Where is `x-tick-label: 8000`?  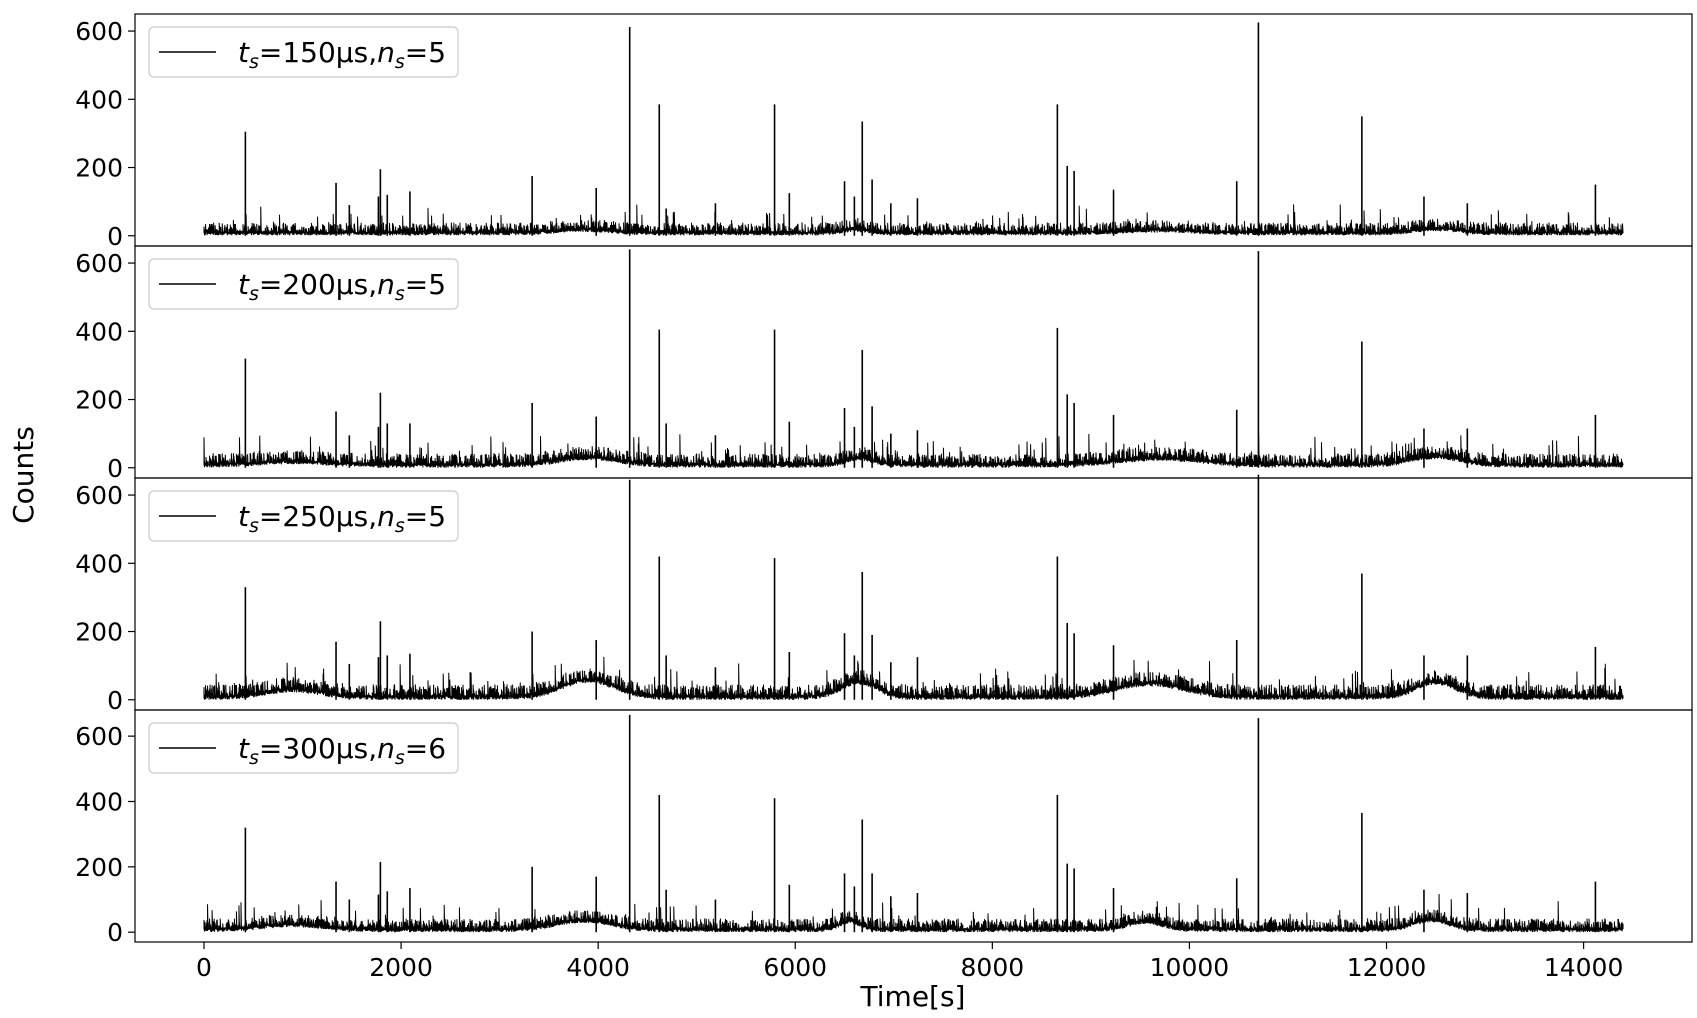 x-tick-label: 8000 is located at coordinates (993, 967).